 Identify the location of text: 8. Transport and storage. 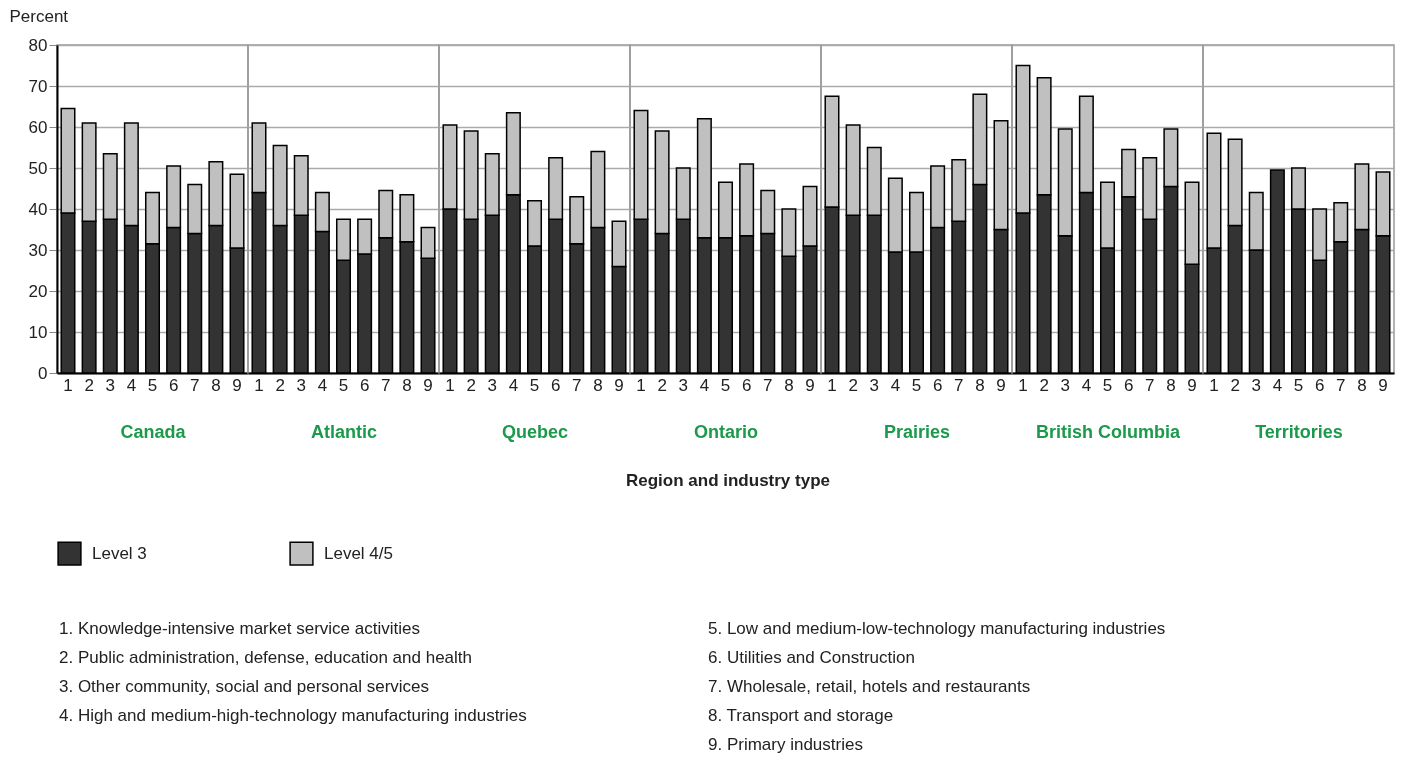
(801, 715).